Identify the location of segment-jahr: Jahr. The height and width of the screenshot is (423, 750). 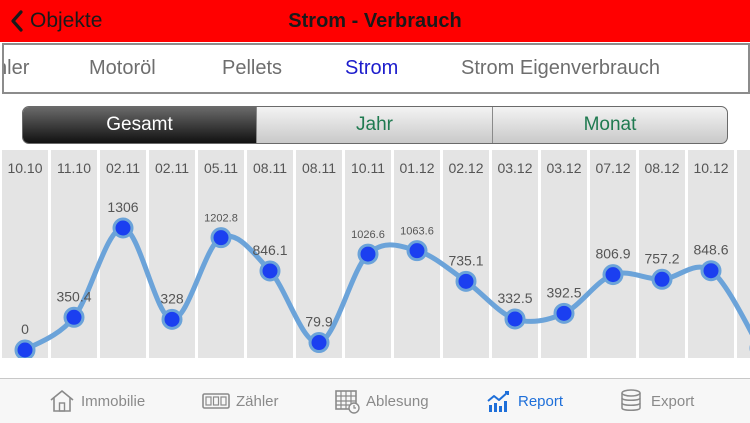
(375, 125).